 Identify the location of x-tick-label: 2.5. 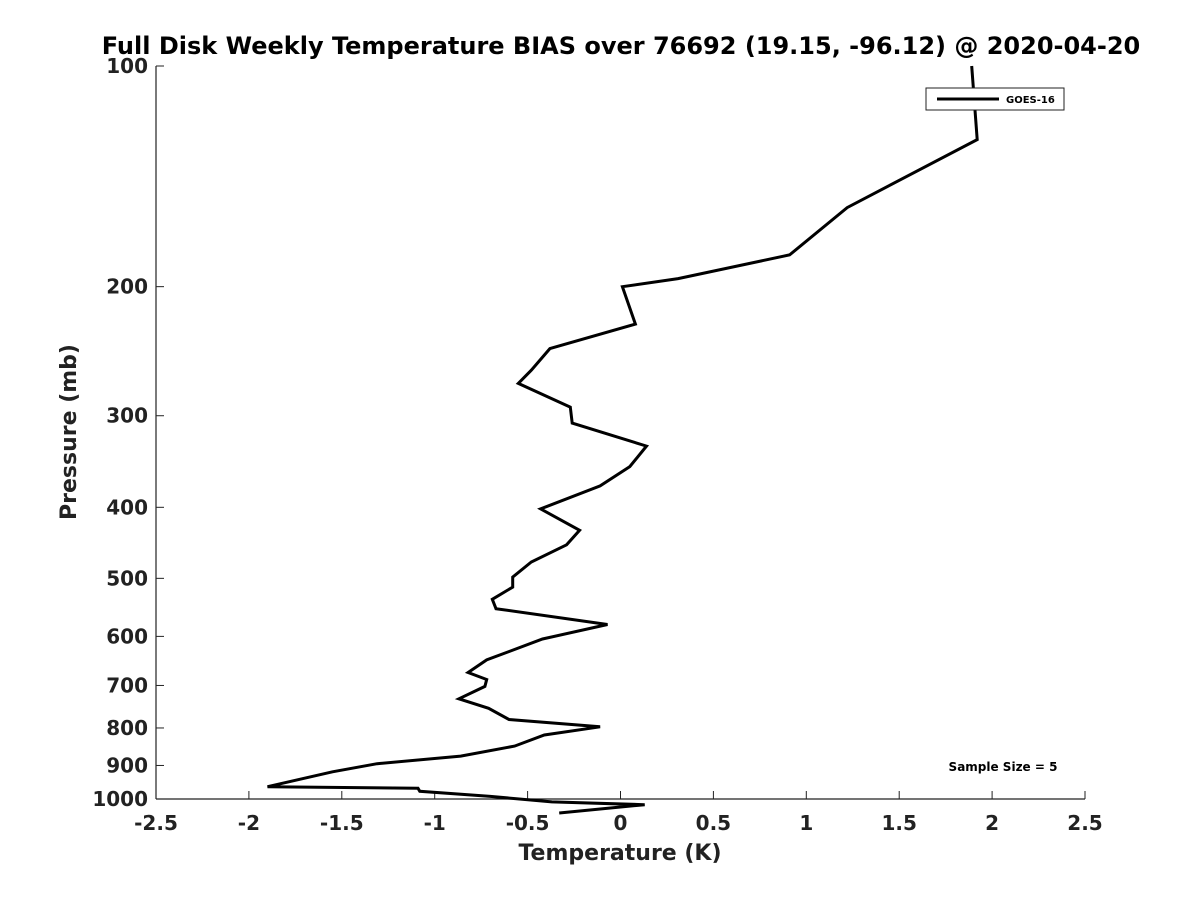
(1084, 823).